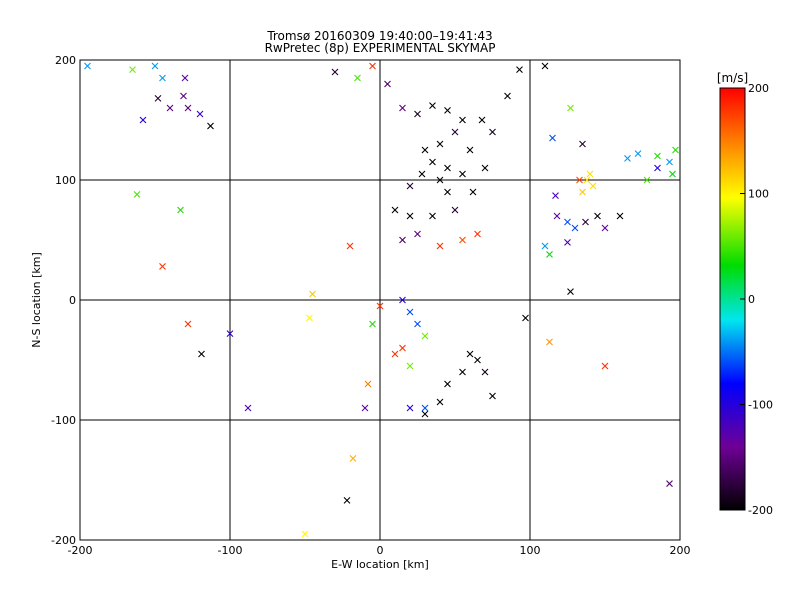  Describe the element at coordinates (230, 550) in the screenshot. I see `x-tick-label: -100` at that location.